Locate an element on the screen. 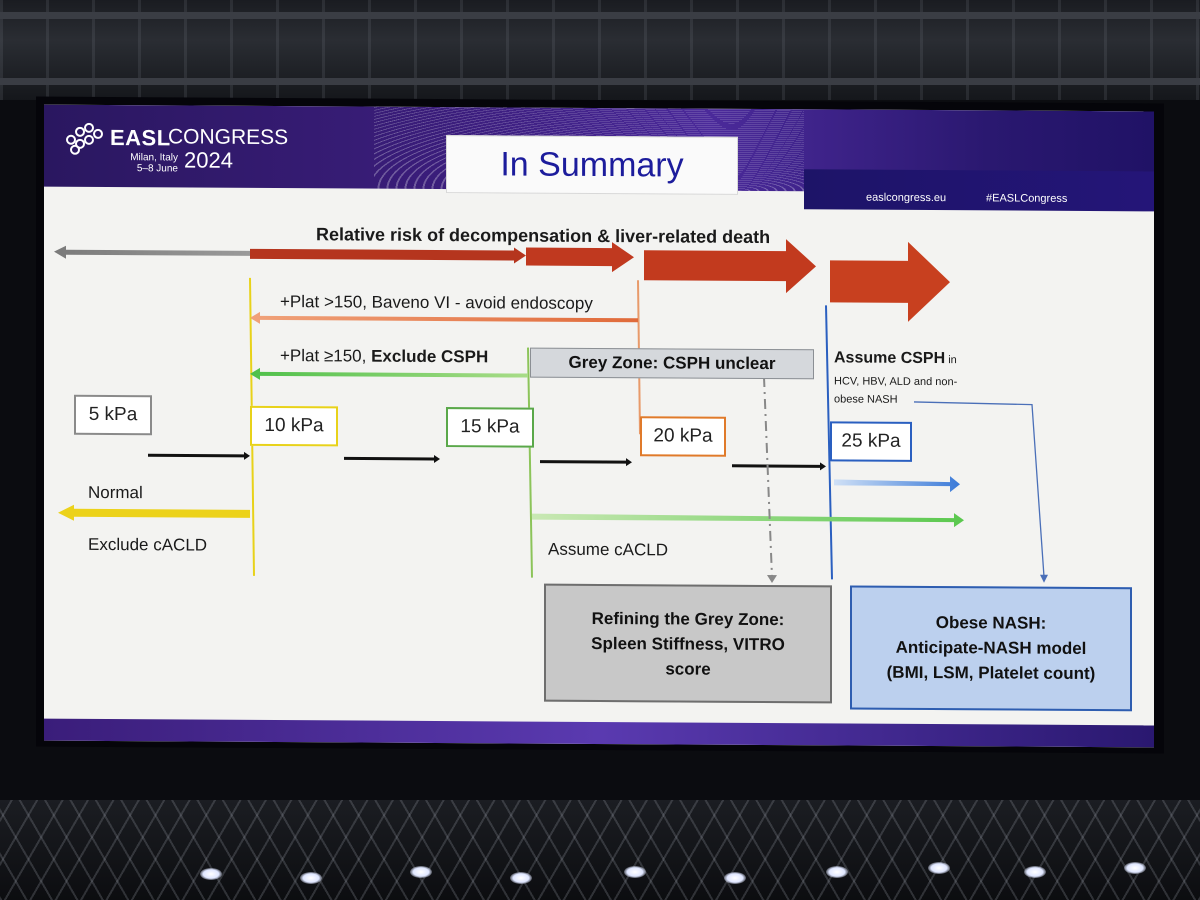  exclude-cspph-prefix: +Plat ≥150, is located at coordinates (326, 356).